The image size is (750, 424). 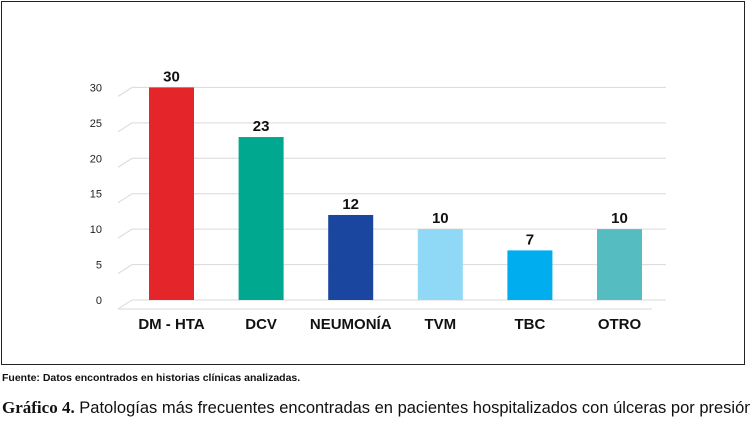 I want to click on data-label: 7, so click(x=530, y=239).